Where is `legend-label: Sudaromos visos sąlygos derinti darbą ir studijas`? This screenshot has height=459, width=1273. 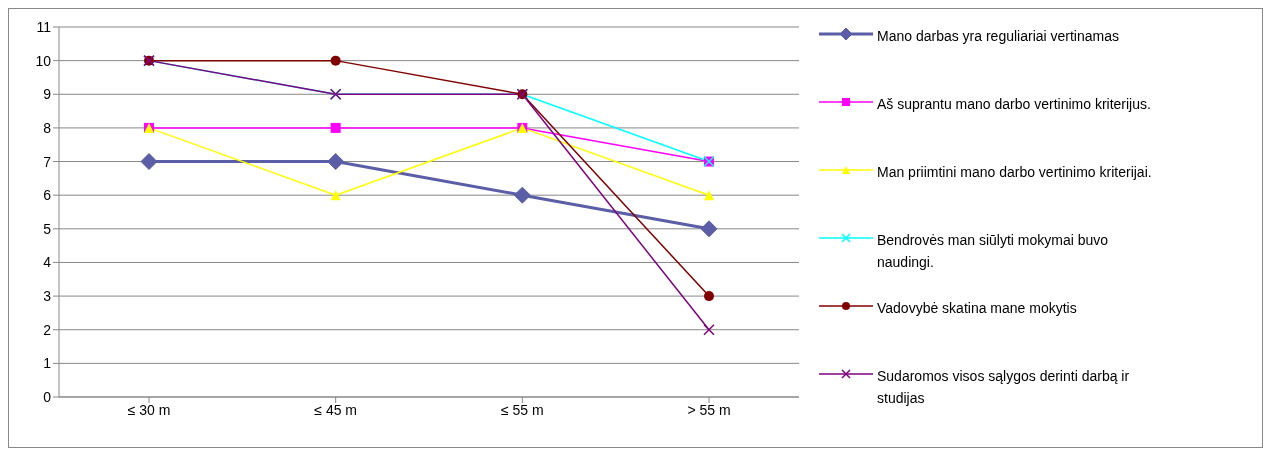
legend-label: Sudaromos visos sąlygos derinti darbą ir studijas is located at coordinates (1004, 387).